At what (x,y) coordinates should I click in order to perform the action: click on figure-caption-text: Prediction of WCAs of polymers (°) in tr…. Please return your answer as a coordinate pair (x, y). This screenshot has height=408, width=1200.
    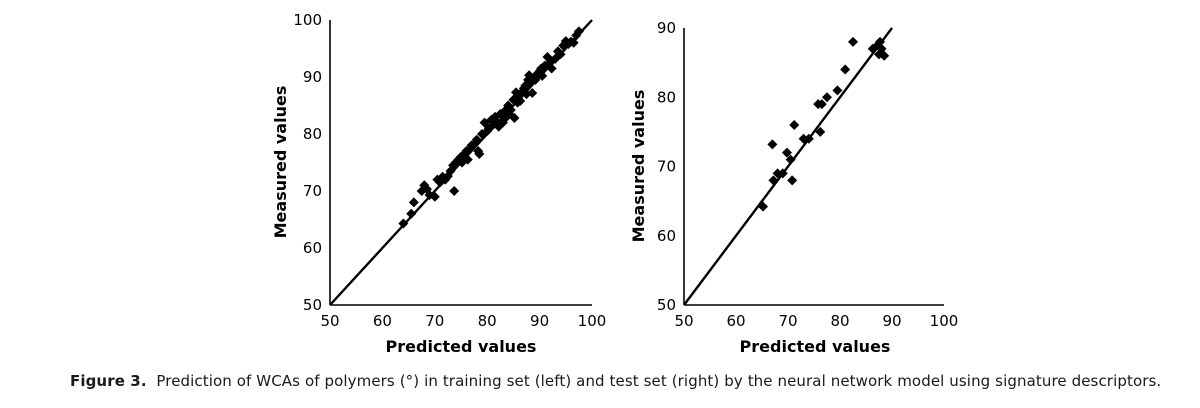
    Looking at the image, I should click on (659, 381).